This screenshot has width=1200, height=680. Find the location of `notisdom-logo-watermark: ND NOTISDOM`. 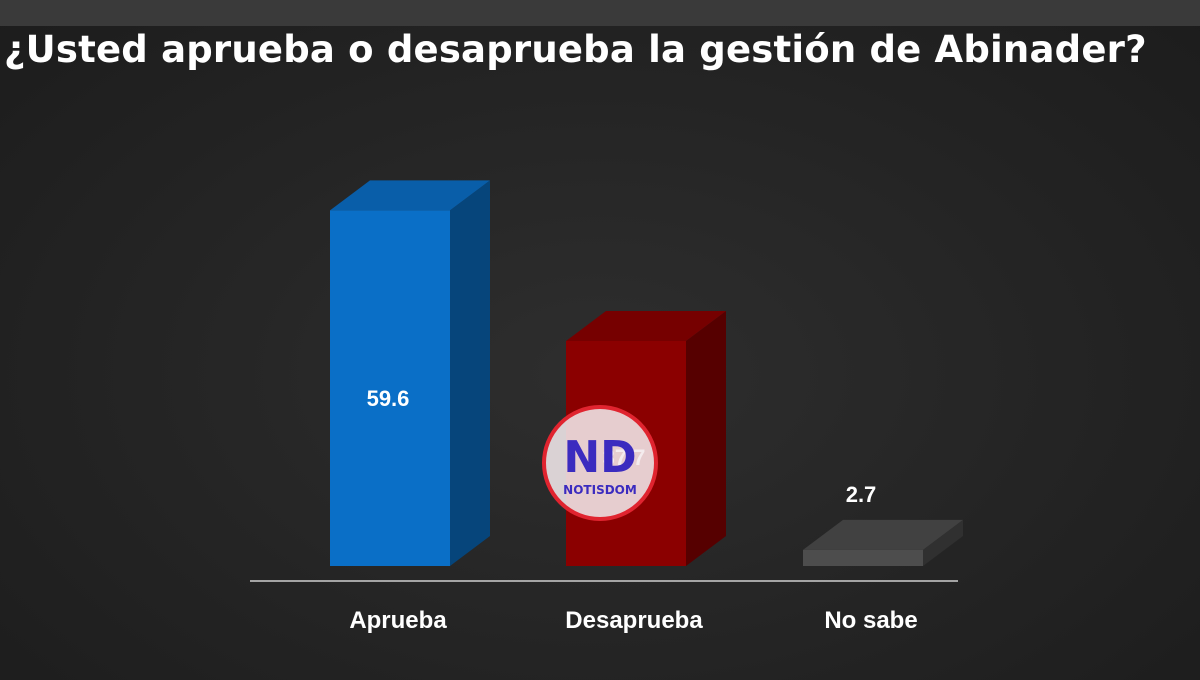

notisdom-logo-watermark: ND NOTISDOM is located at coordinates (600, 463).